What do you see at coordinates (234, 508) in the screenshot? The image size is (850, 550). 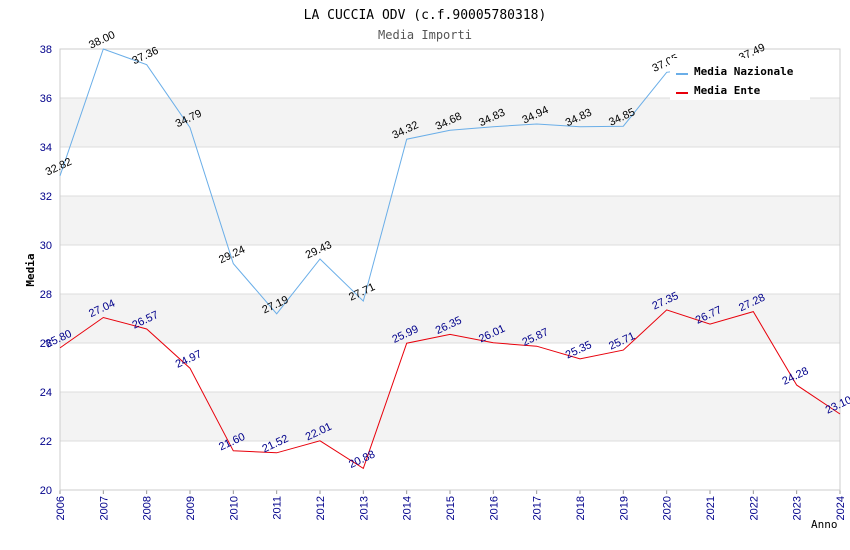 I see `x-tick-label: 2010` at bounding box center [234, 508].